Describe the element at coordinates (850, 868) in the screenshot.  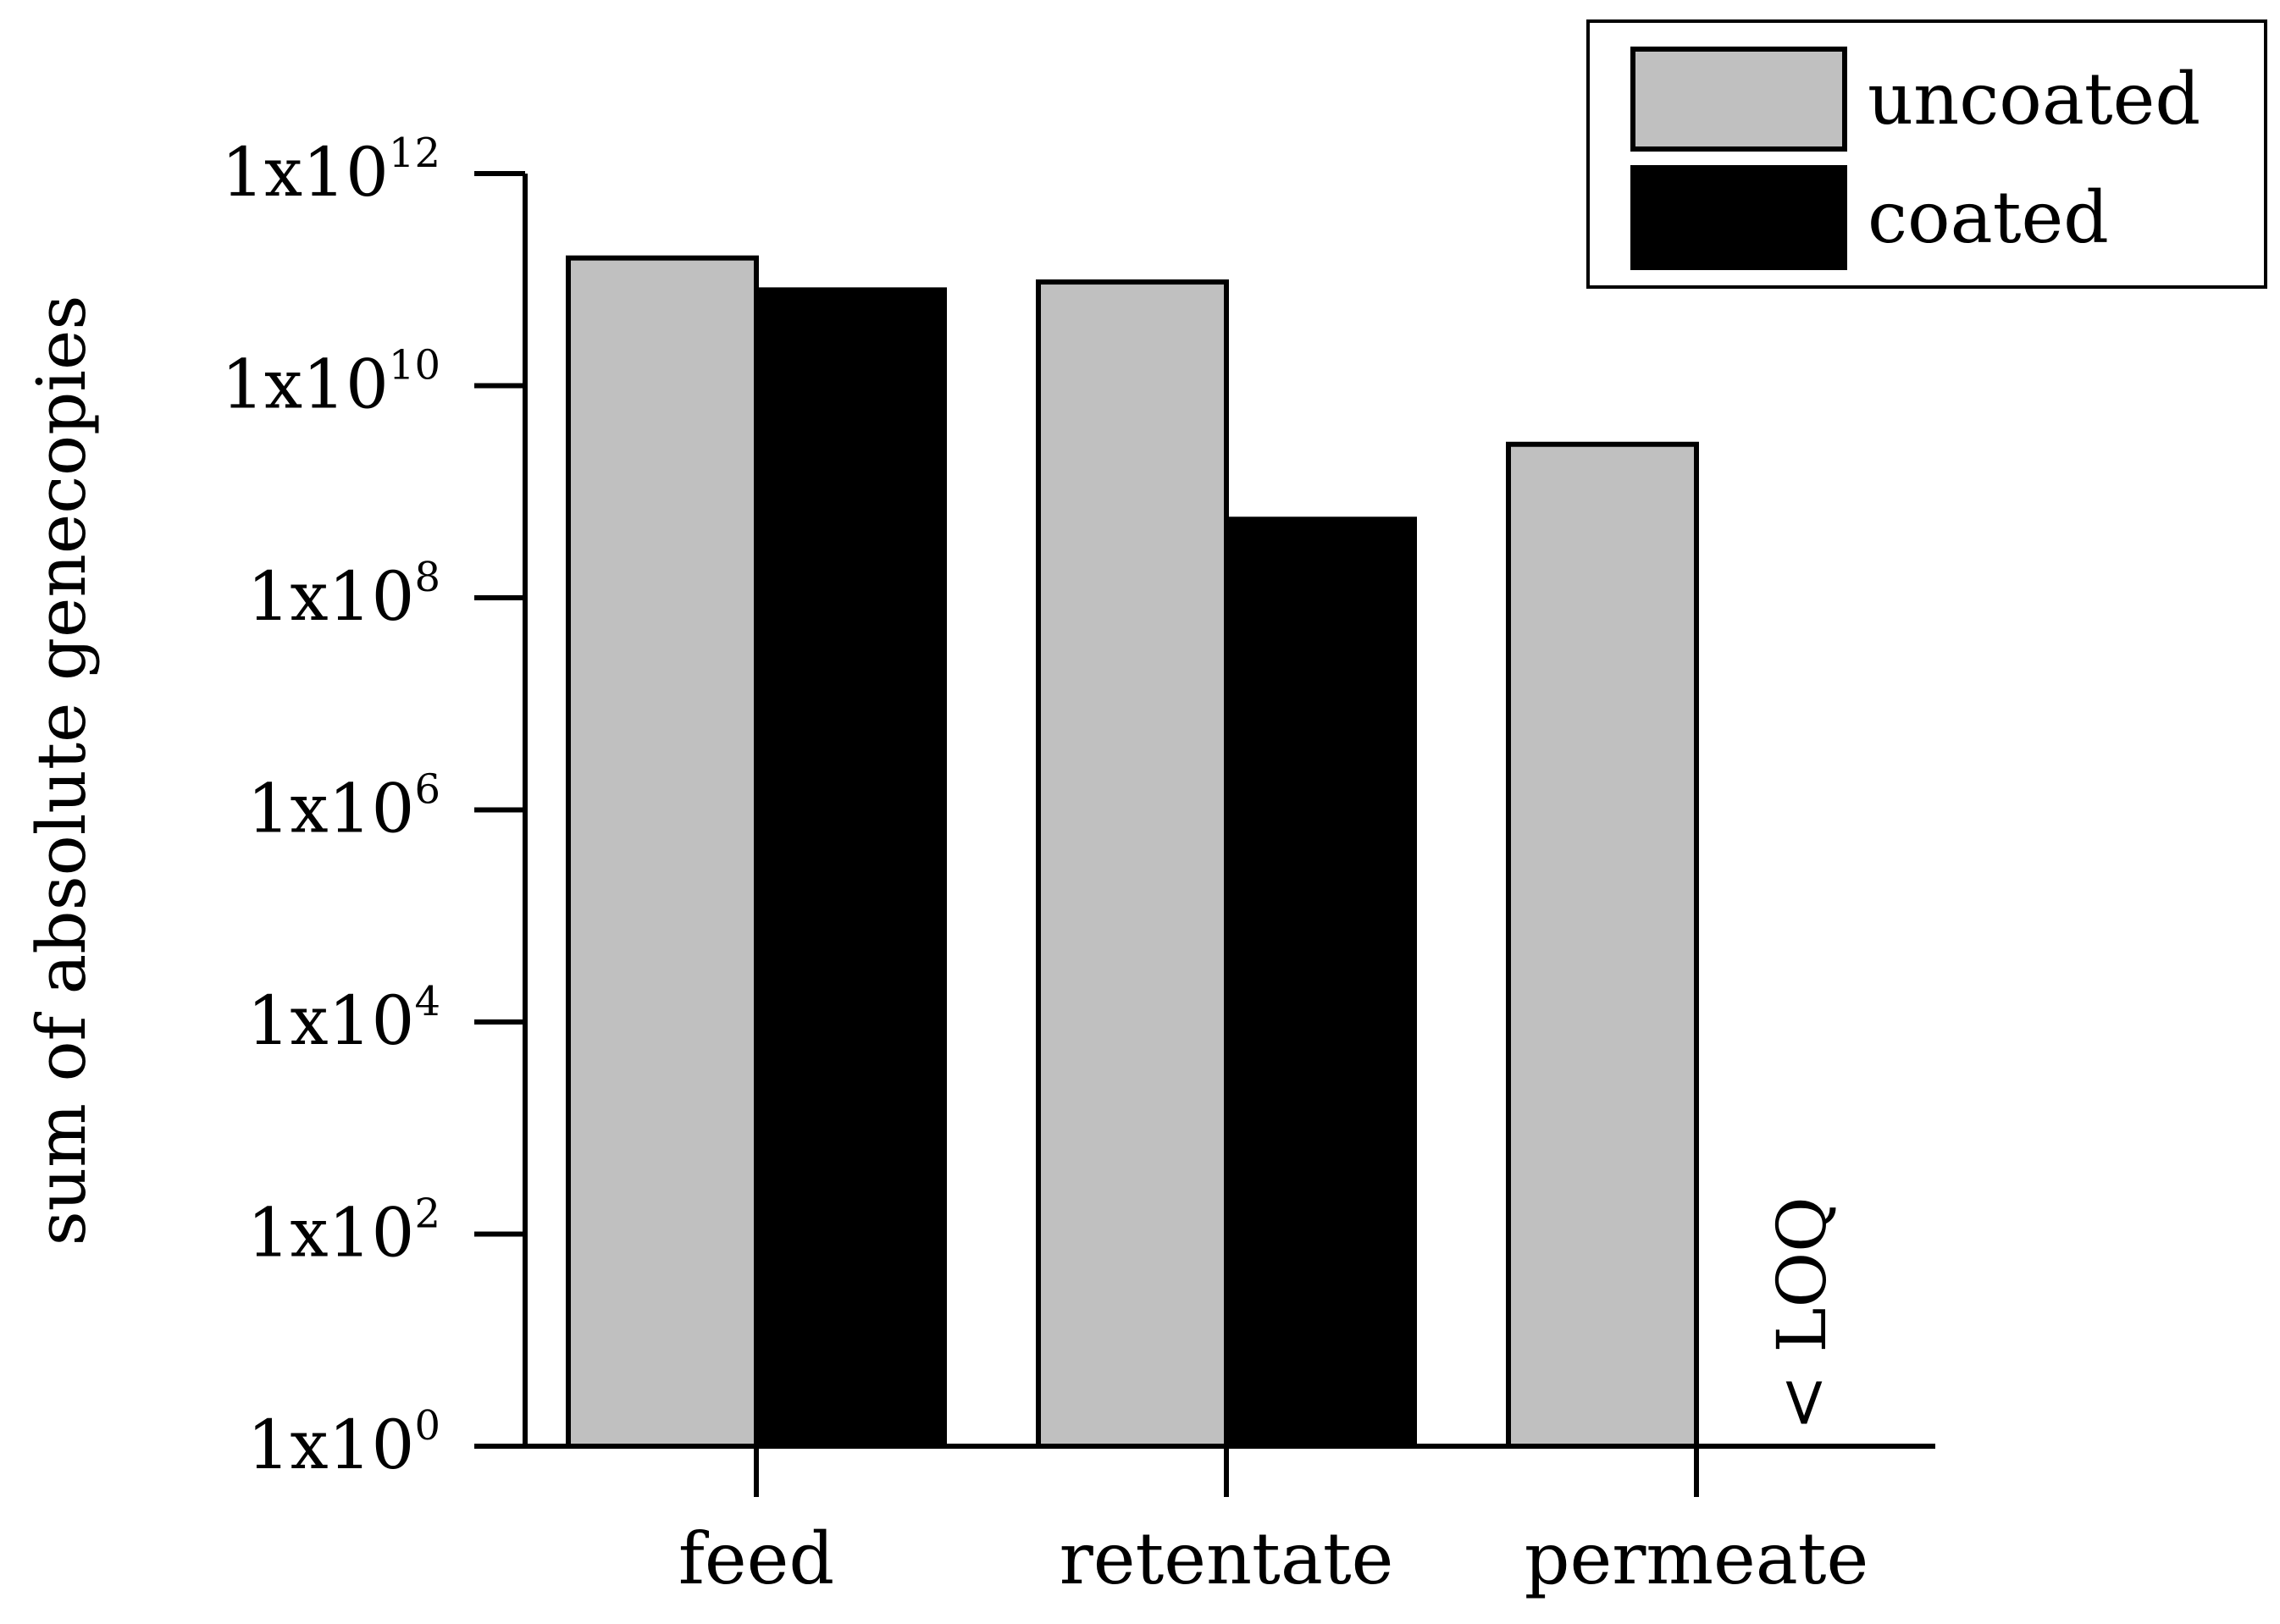
I see `bar-coated-feed` at that location.